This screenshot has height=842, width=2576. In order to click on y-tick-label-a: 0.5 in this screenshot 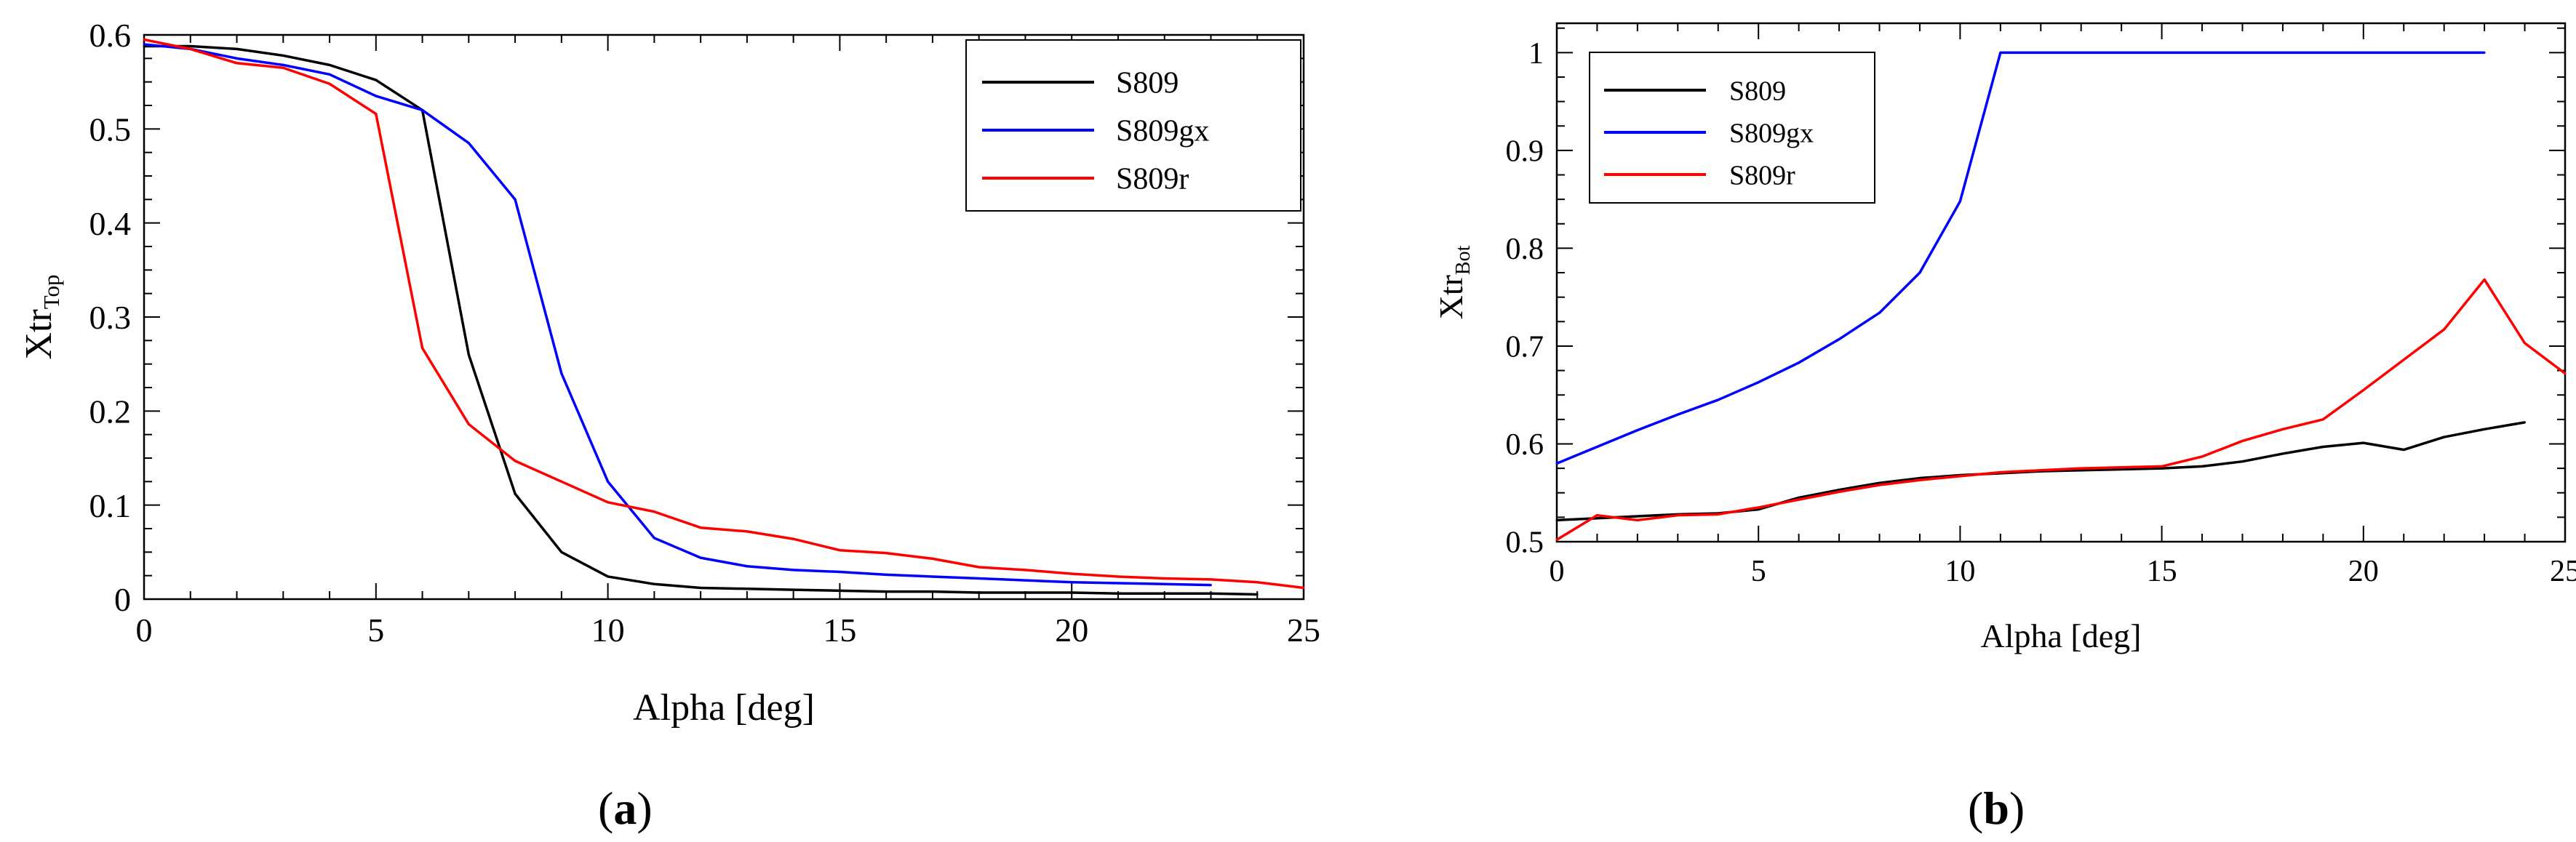, I will do `click(110, 129)`.